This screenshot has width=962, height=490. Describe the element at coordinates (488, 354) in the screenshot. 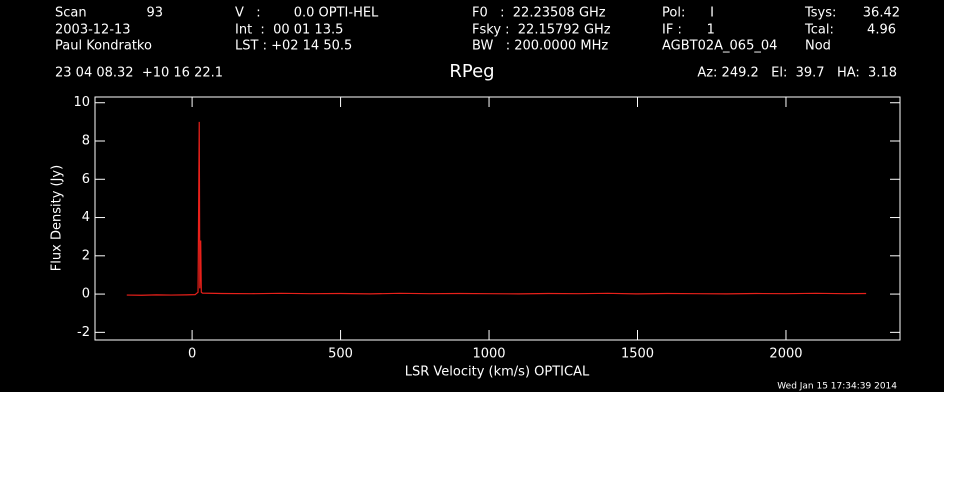

I see `x-tick-label: 1000` at that location.